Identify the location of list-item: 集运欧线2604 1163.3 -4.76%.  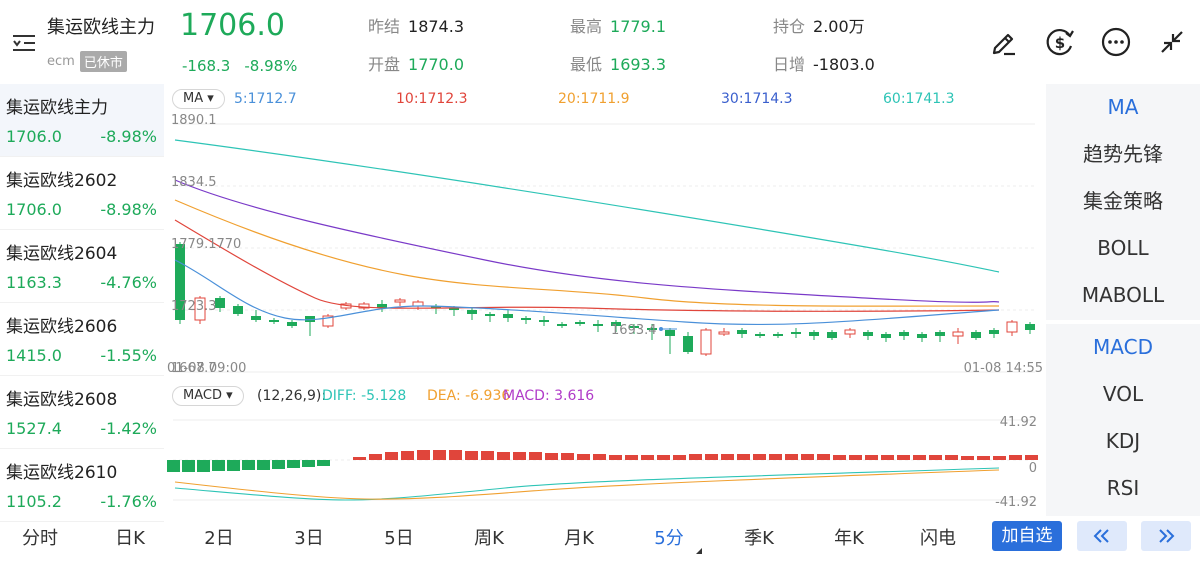
(82, 266).